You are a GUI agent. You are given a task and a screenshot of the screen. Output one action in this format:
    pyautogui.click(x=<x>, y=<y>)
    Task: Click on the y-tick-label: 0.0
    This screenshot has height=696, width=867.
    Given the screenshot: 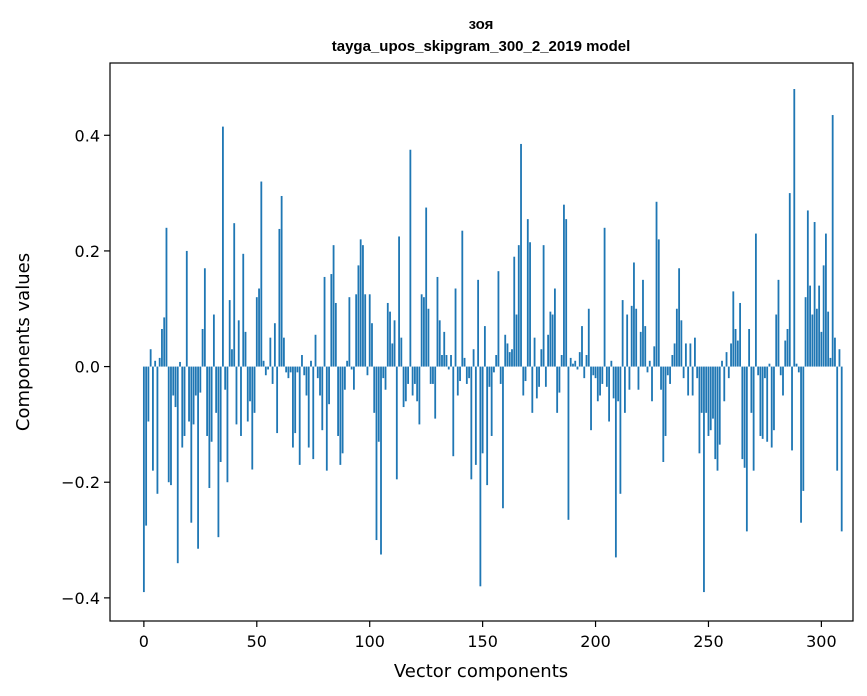 What is the action you would take?
    pyautogui.click(x=87, y=367)
    